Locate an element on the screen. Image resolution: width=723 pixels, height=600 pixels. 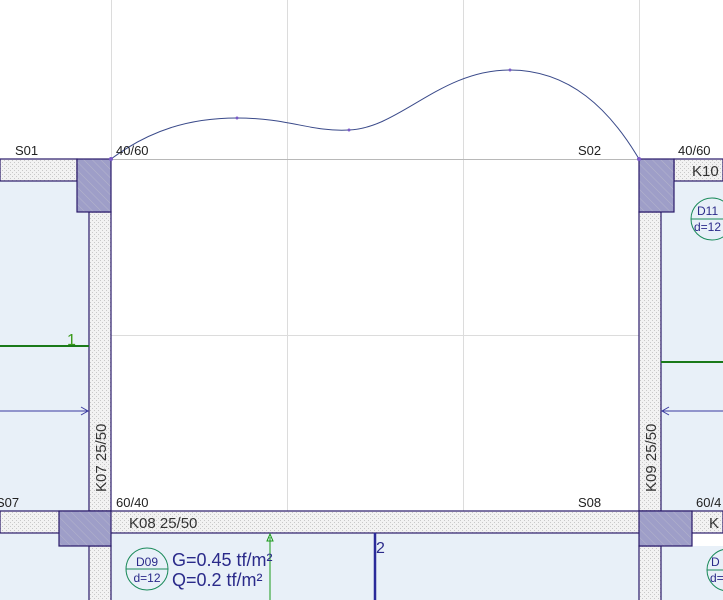
slab-partial-name: D is located at coordinates (715, 562).